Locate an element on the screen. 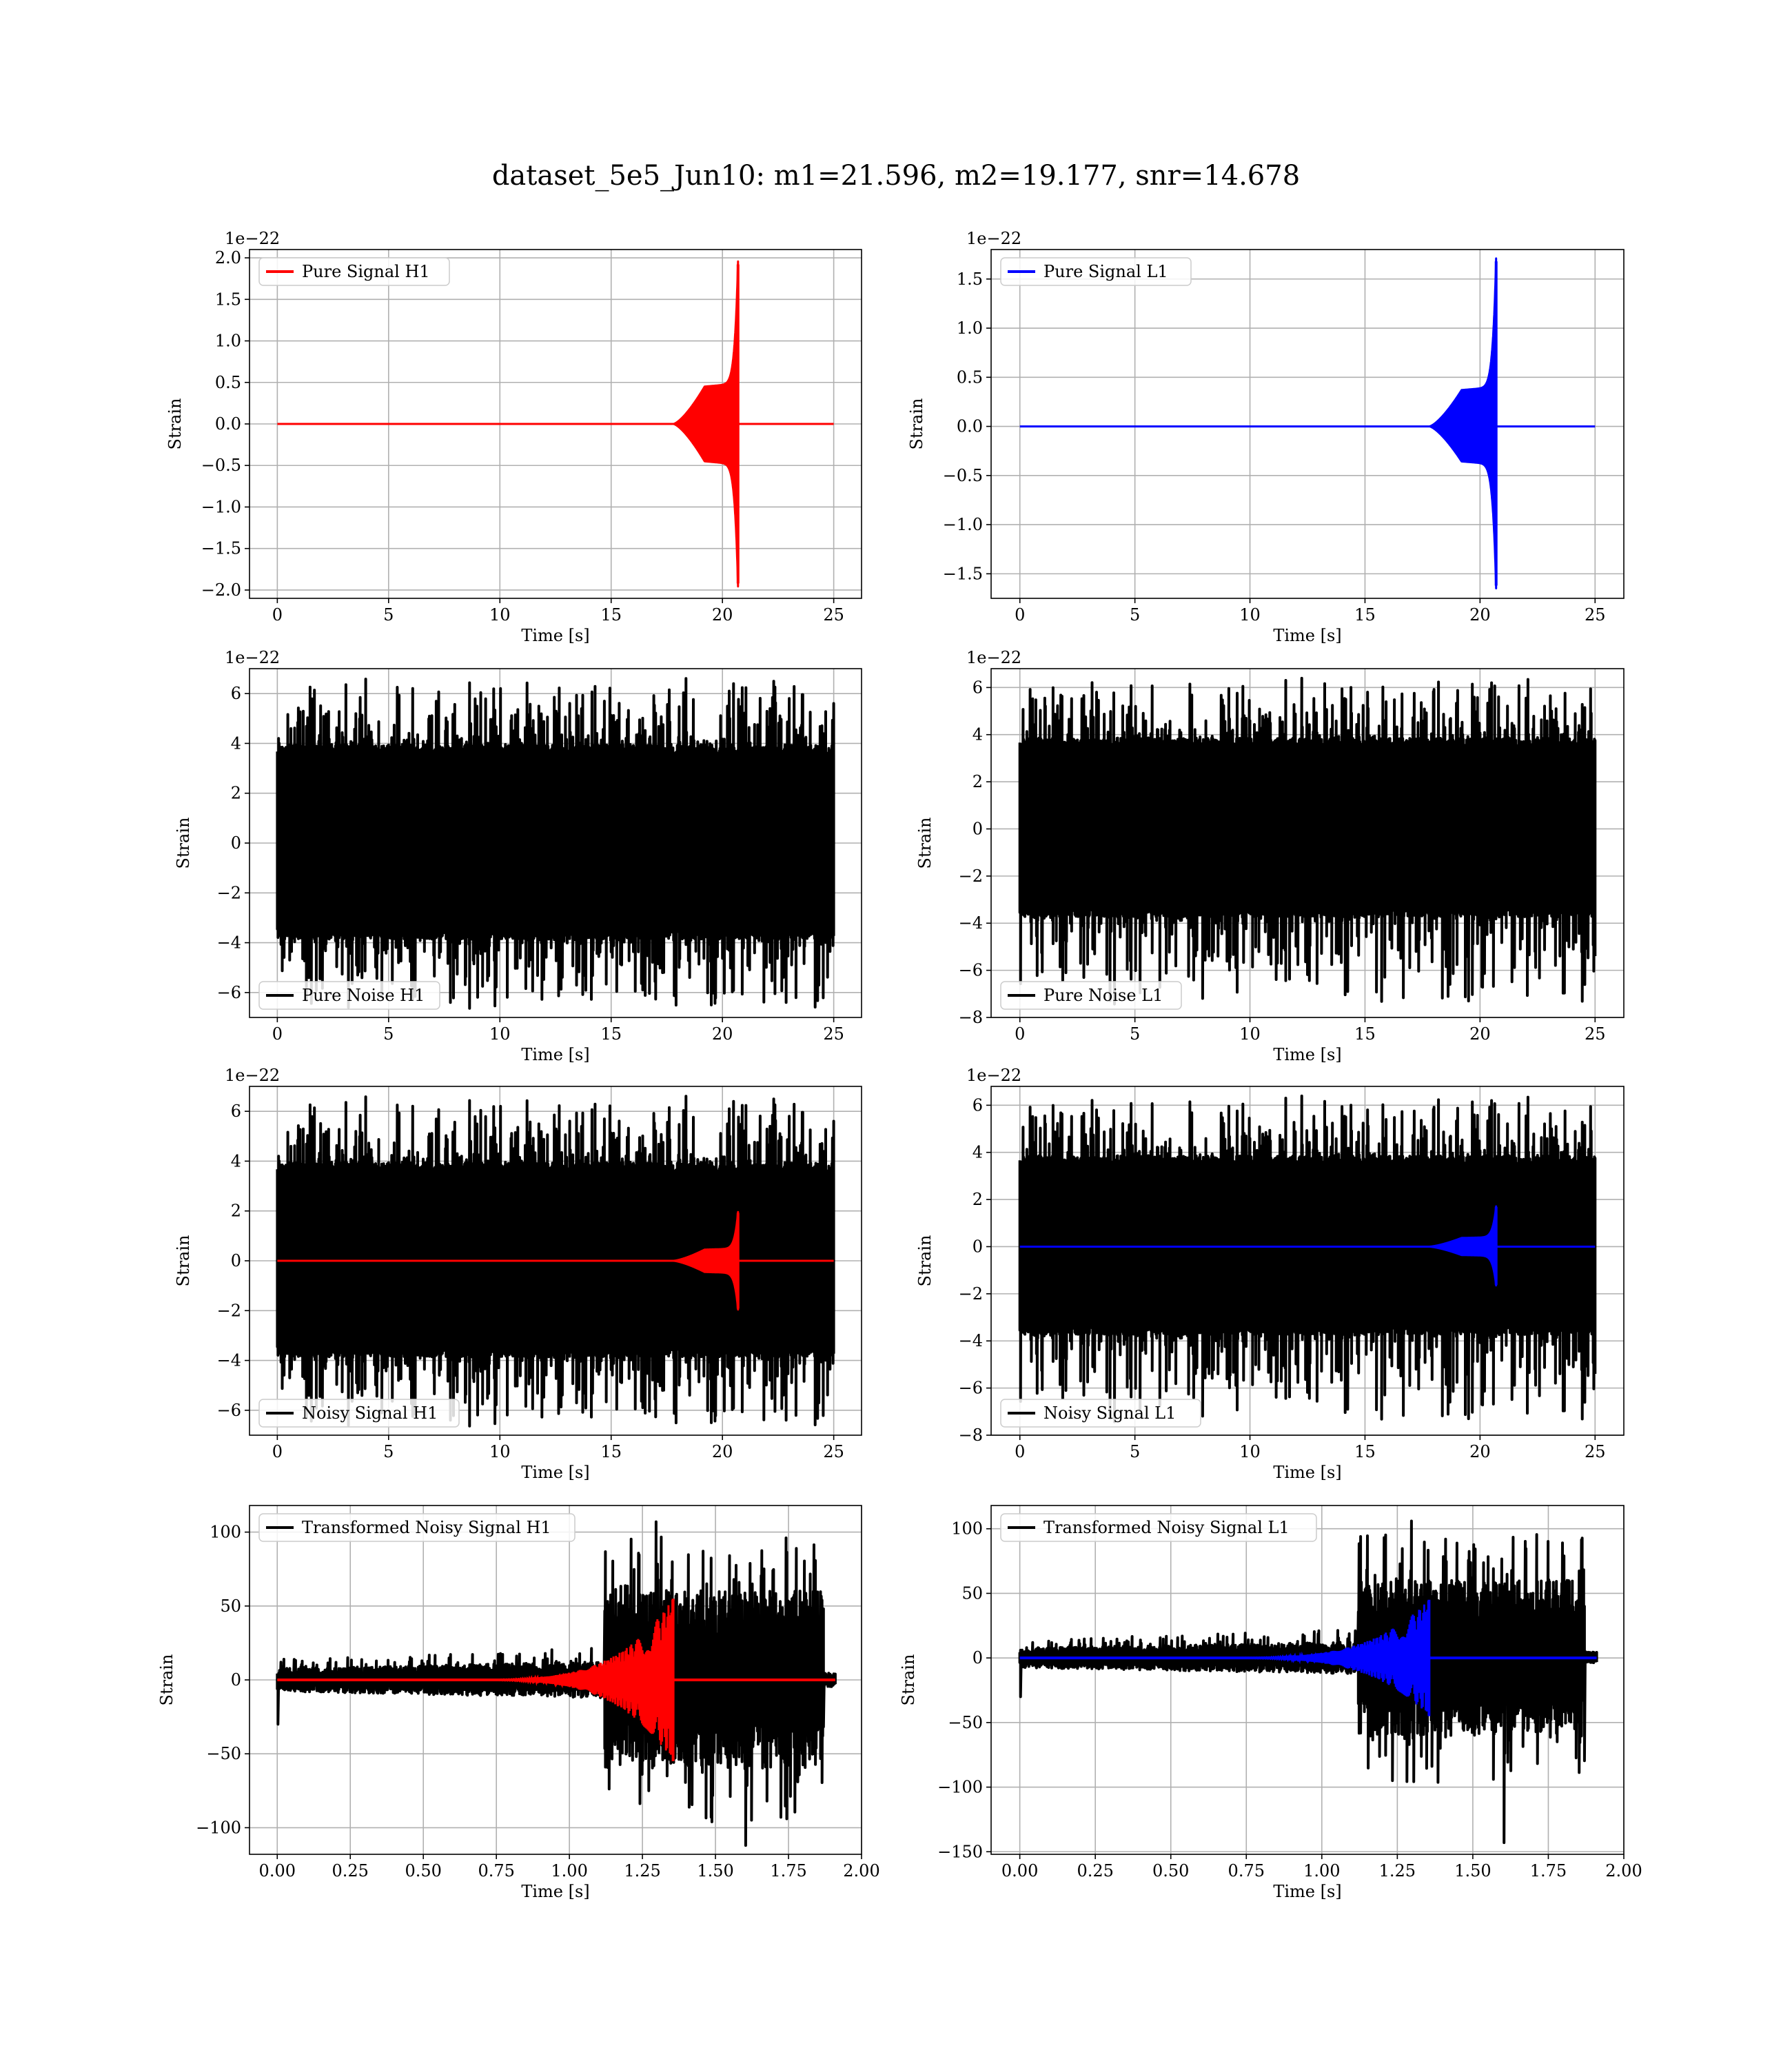  y-tick-label: −150 is located at coordinates (960, 1851).